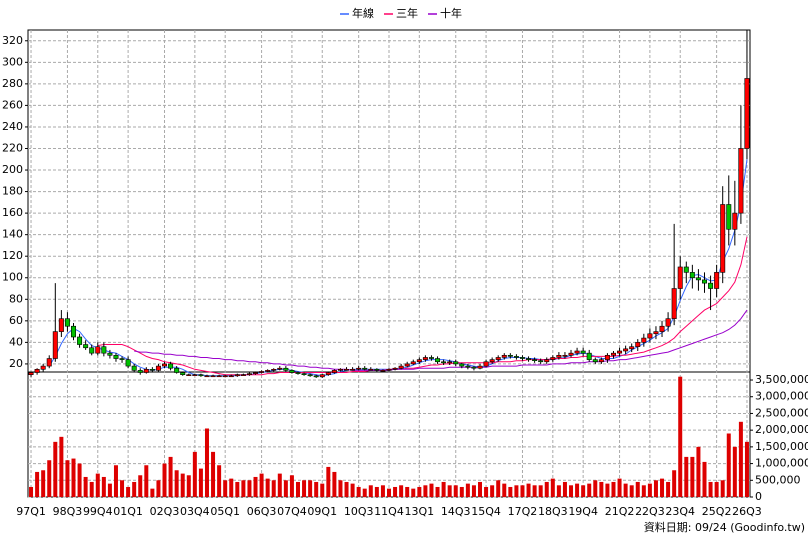 The width and height of the screenshot is (808, 540). Describe the element at coordinates (98, 511) in the screenshot. I see `x-tick-label: 99Q4` at that location.